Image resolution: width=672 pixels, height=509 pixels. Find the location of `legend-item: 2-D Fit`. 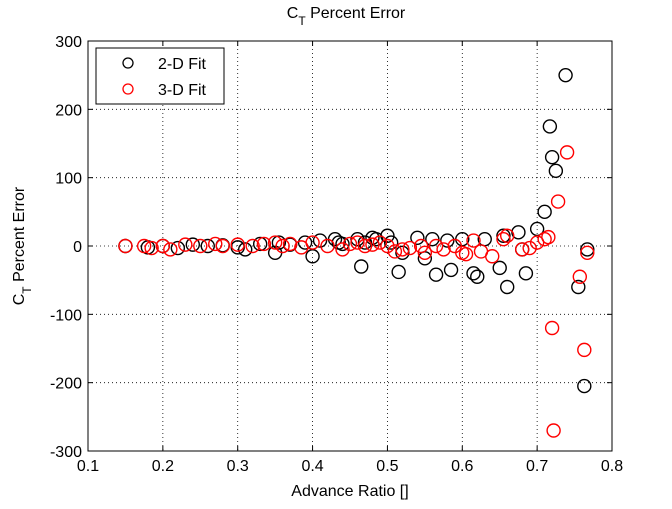

legend-item: 2-D Fit is located at coordinates (164, 64).